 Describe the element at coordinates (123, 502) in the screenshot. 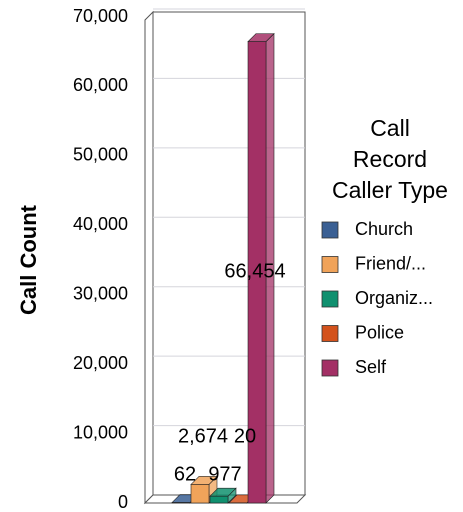

I see `y-tick-label: 0` at that location.